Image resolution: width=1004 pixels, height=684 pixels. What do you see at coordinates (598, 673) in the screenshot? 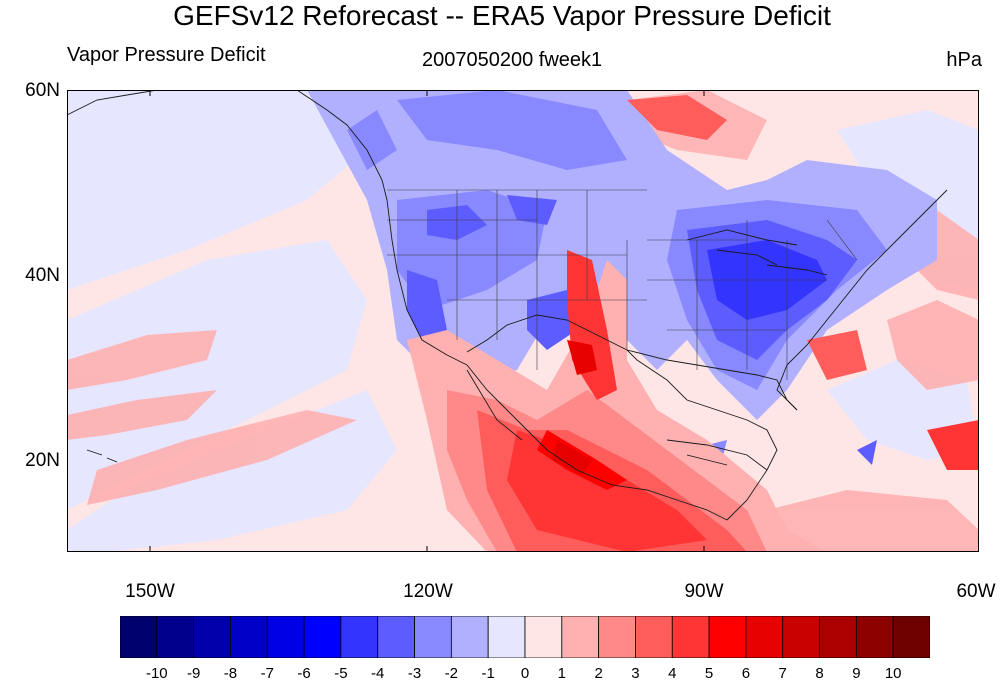
I see `colorbar-tick-label: 2` at bounding box center [598, 673].